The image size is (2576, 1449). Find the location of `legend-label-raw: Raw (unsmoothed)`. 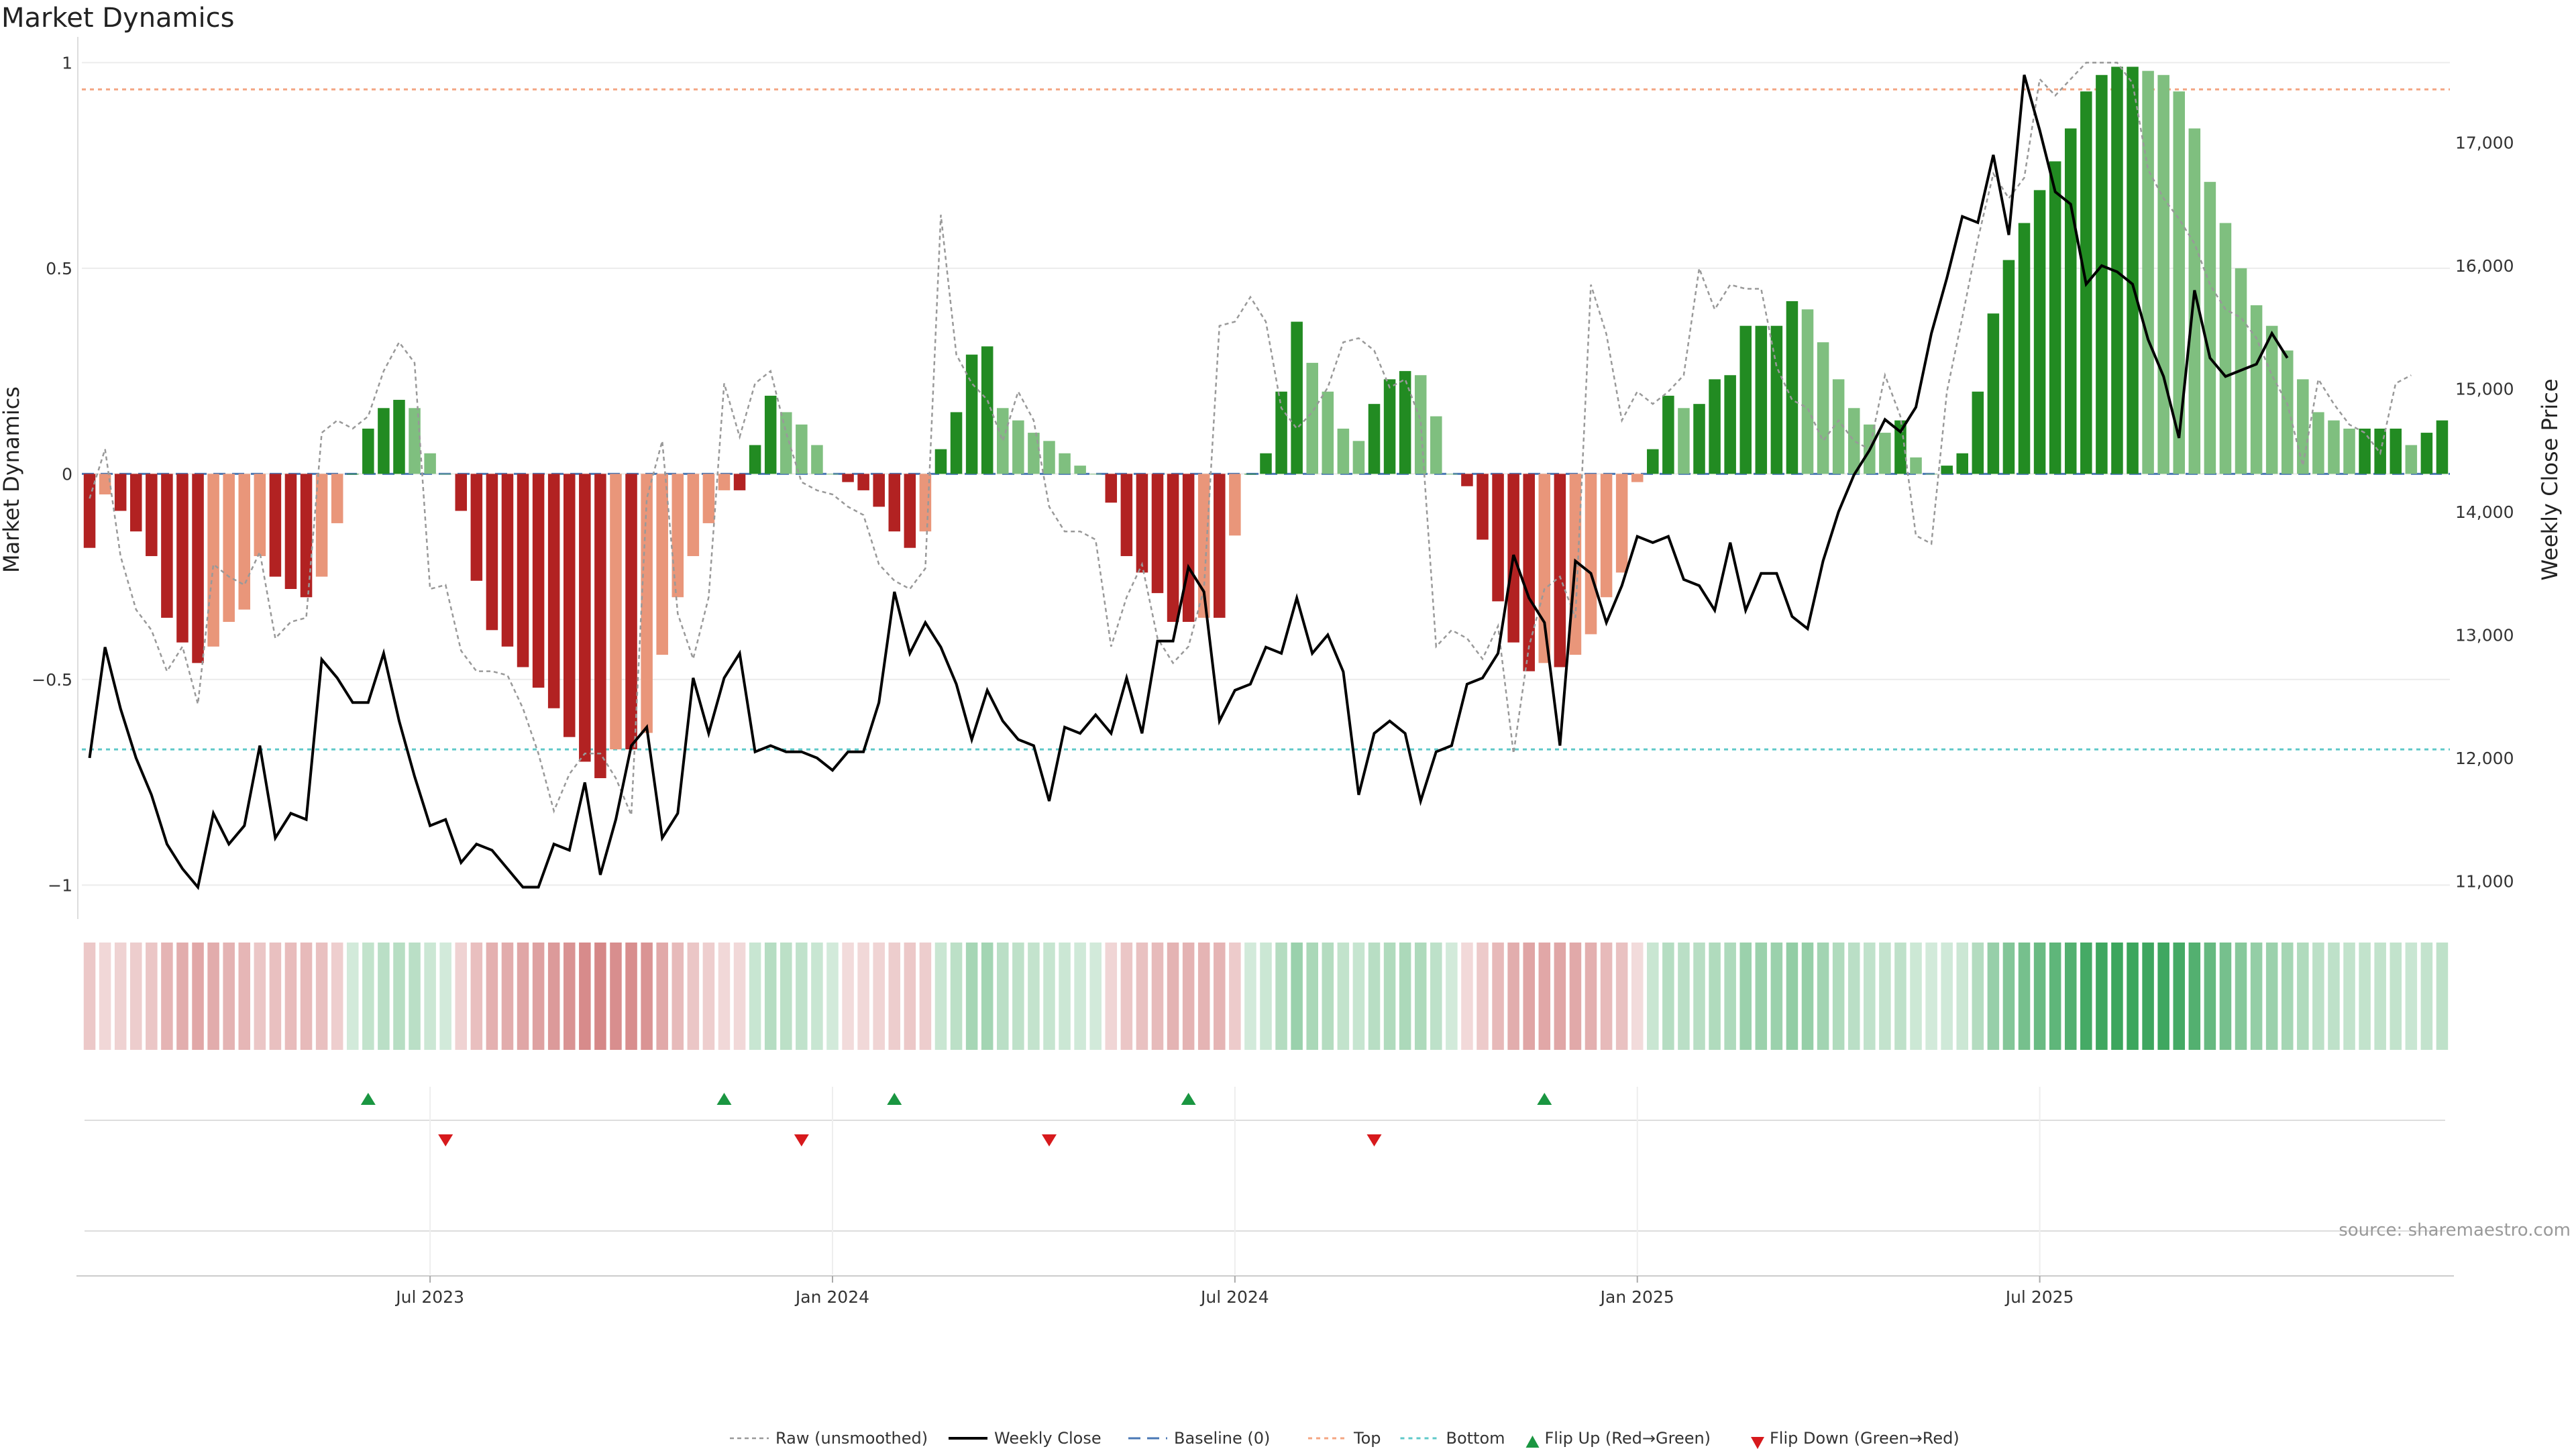

legend-label-raw: Raw (unsmoothed) is located at coordinates (851, 1438).